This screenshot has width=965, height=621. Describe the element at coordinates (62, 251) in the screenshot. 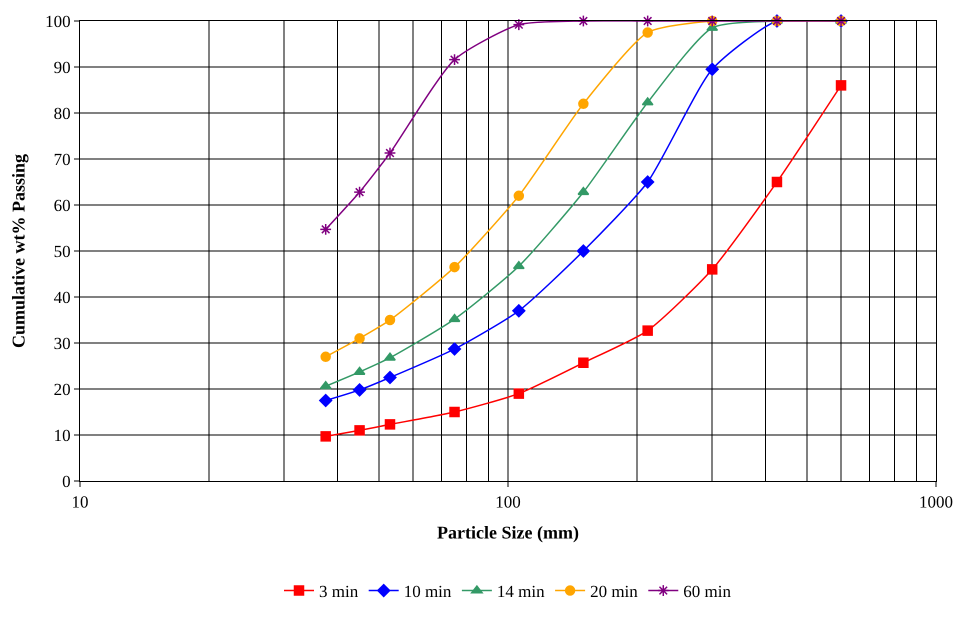

I see `y-tick-label: 50` at that location.